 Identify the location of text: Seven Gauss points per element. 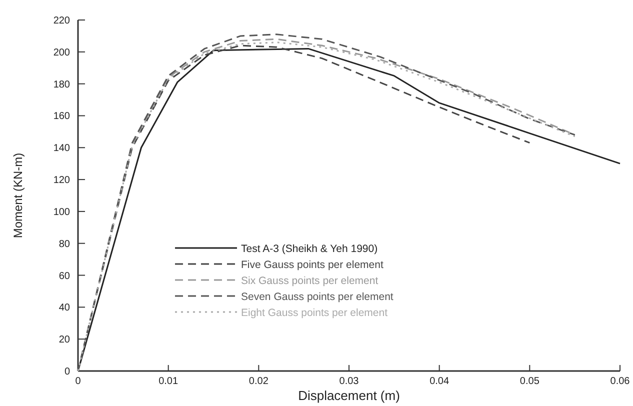
(317, 297).